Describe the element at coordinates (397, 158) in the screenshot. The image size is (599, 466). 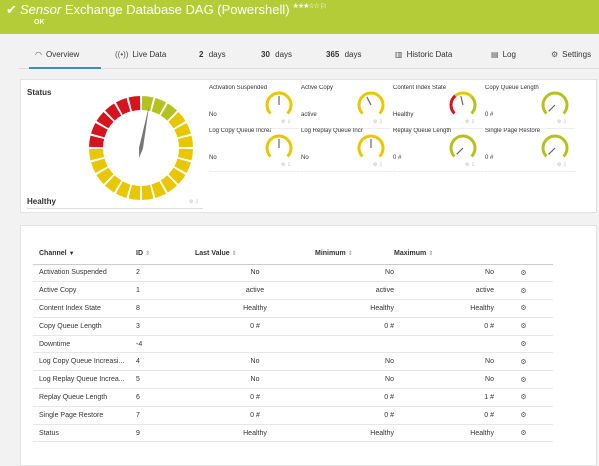
I see `gauge-value: 0 #` at that location.